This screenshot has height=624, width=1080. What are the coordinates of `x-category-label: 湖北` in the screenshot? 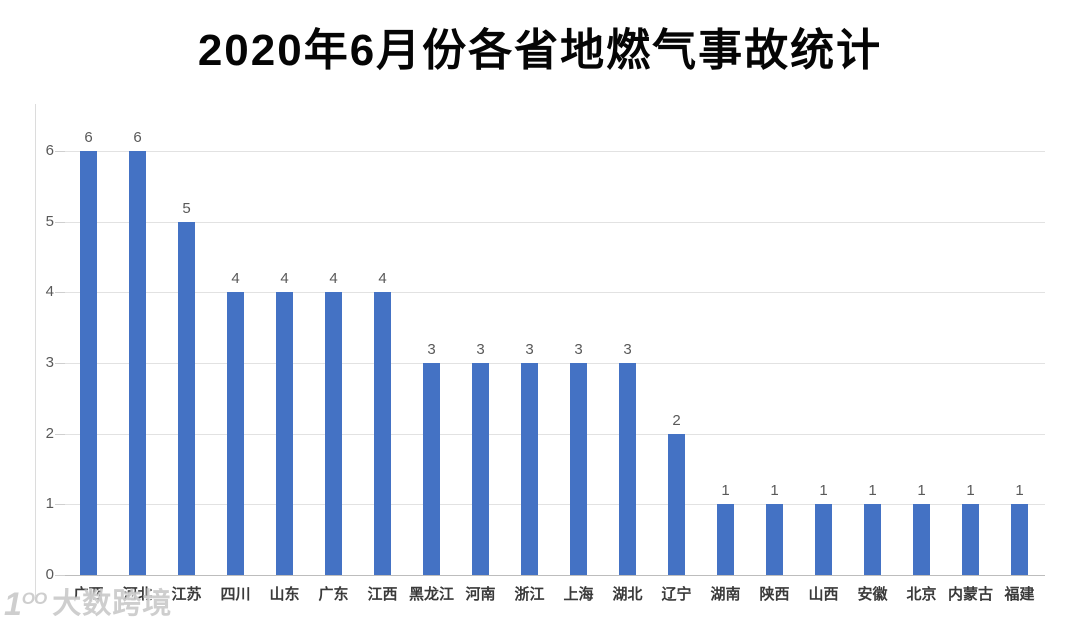 It's located at (627, 594).